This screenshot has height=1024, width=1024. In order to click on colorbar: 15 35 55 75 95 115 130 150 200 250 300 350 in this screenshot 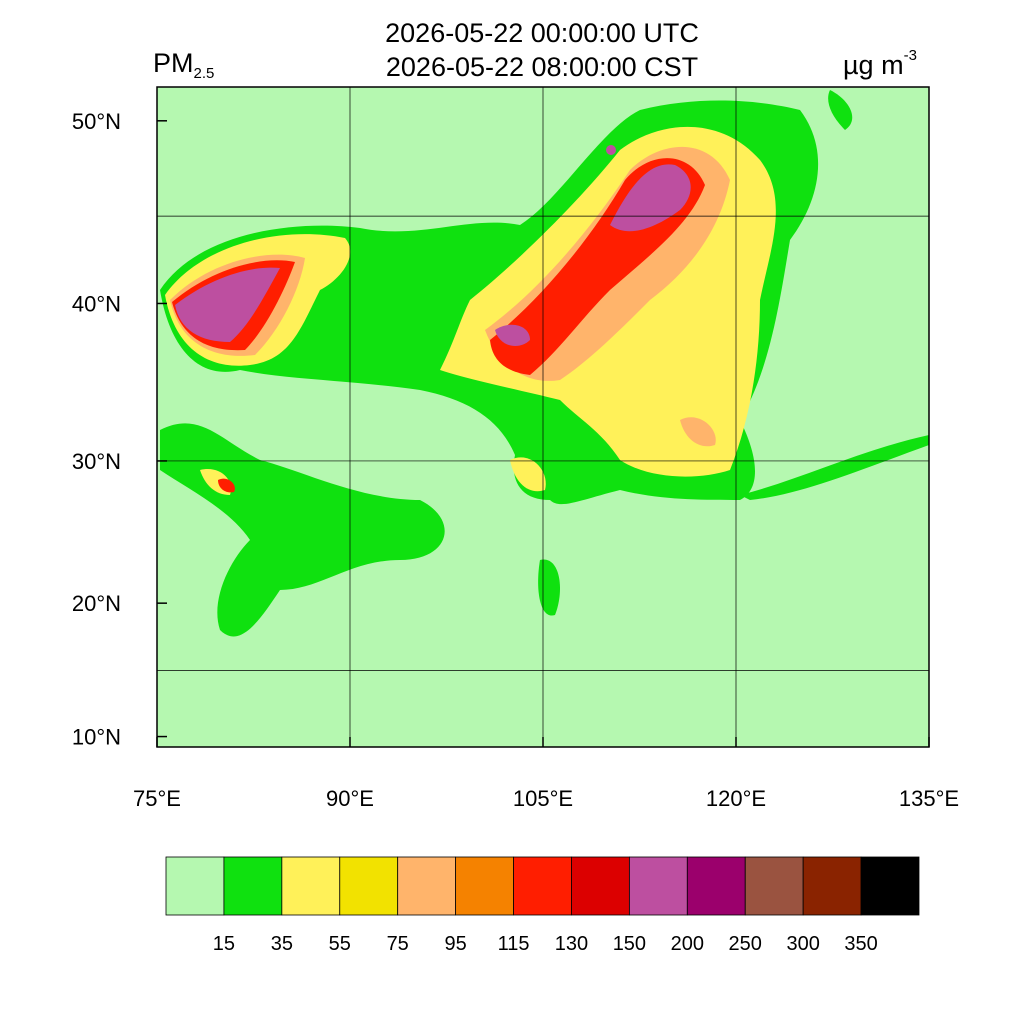, I will do `click(542, 905)`.